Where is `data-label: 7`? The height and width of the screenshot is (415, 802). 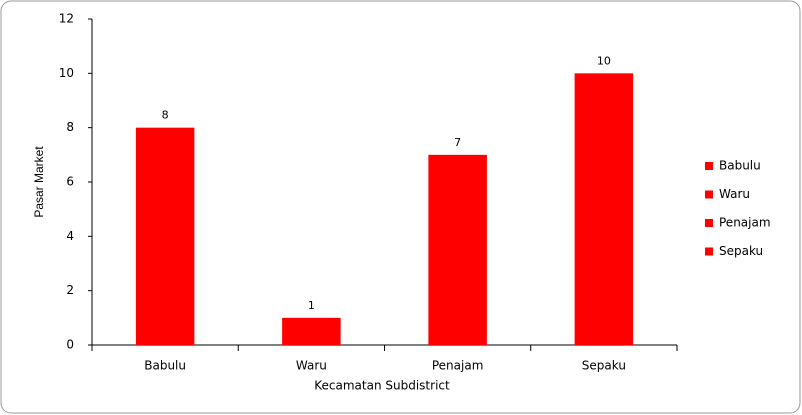
data-label: 7 is located at coordinates (457, 142).